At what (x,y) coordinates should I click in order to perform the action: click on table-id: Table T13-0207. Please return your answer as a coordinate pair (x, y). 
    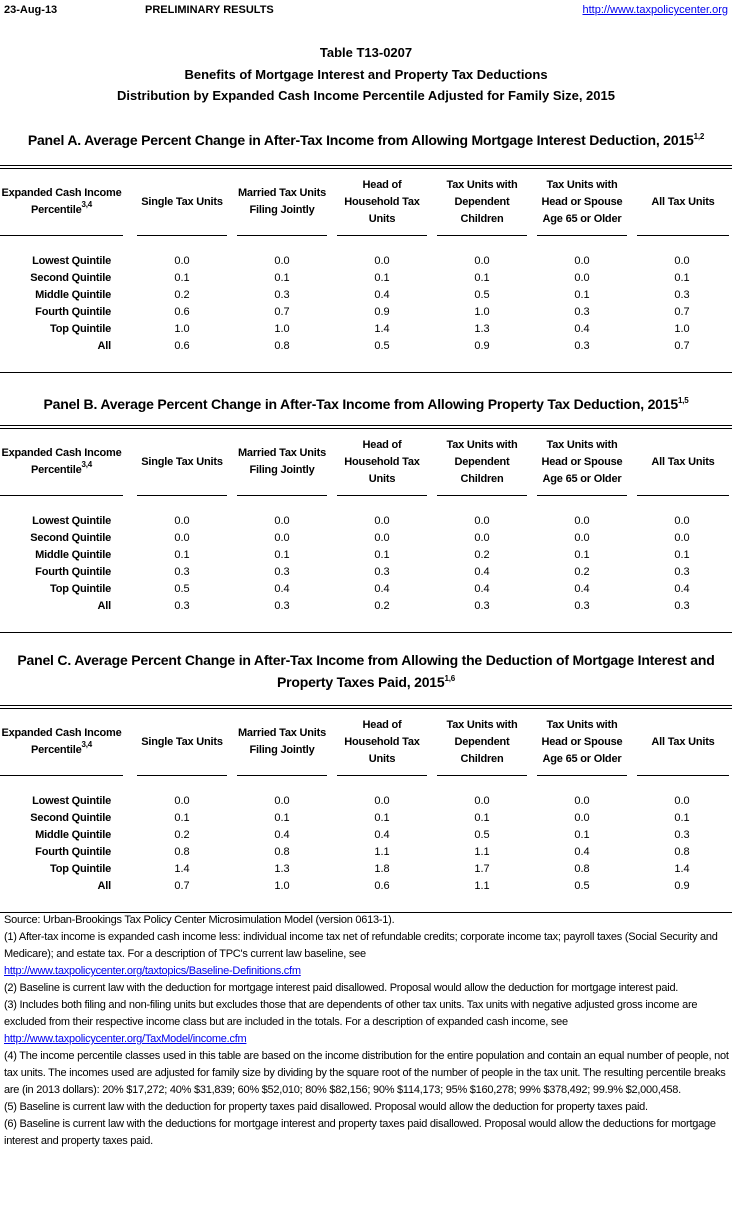
    Looking at the image, I should click on (366, 52).